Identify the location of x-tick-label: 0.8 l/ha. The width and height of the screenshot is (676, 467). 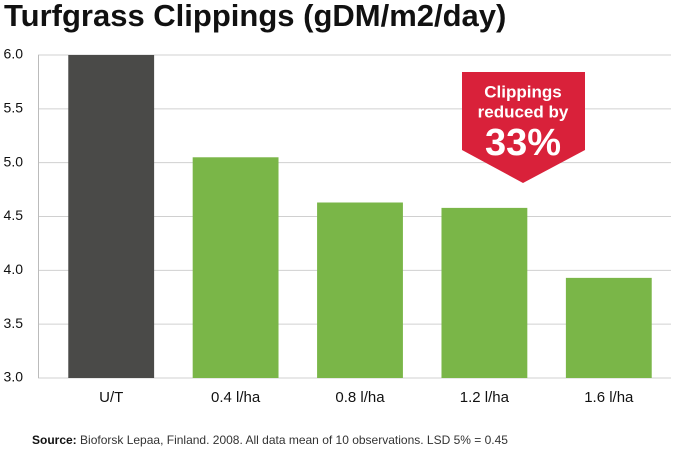
(360, 397).